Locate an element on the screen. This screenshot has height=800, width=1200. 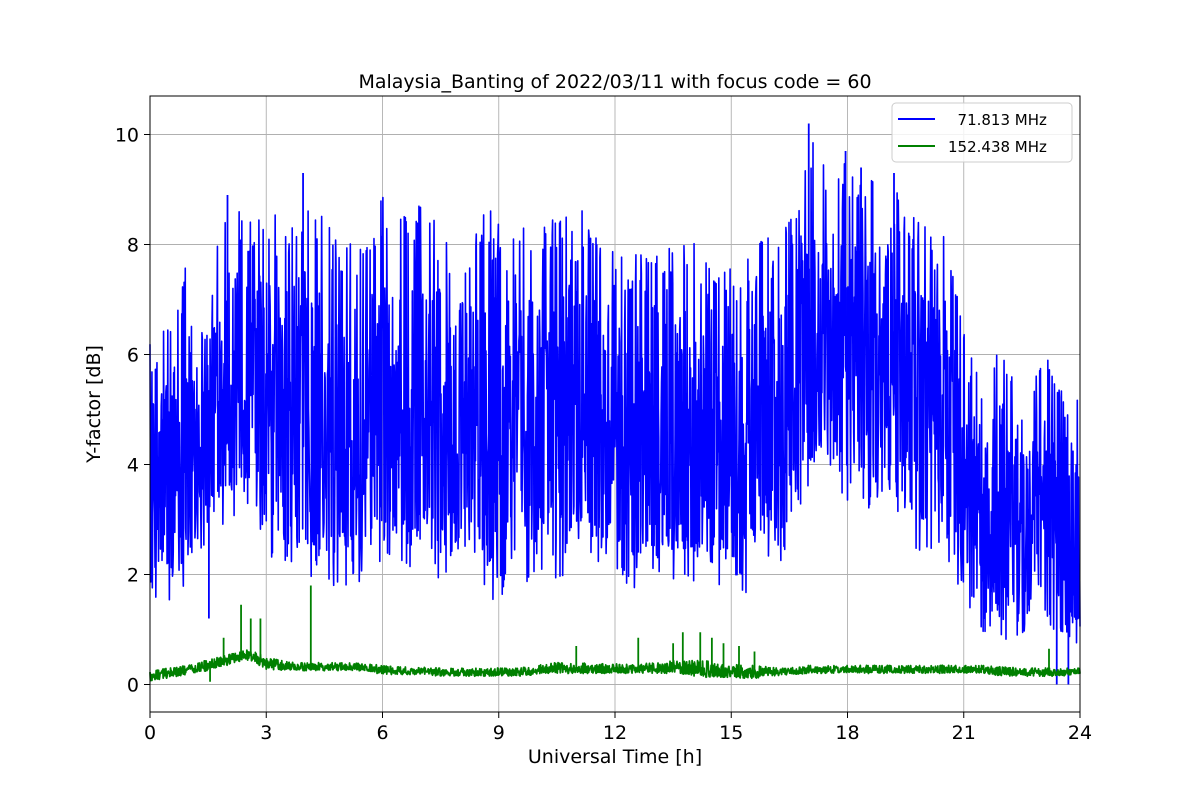
x-axis-label: Universal Time [h] is located at coordinates (615, 757).